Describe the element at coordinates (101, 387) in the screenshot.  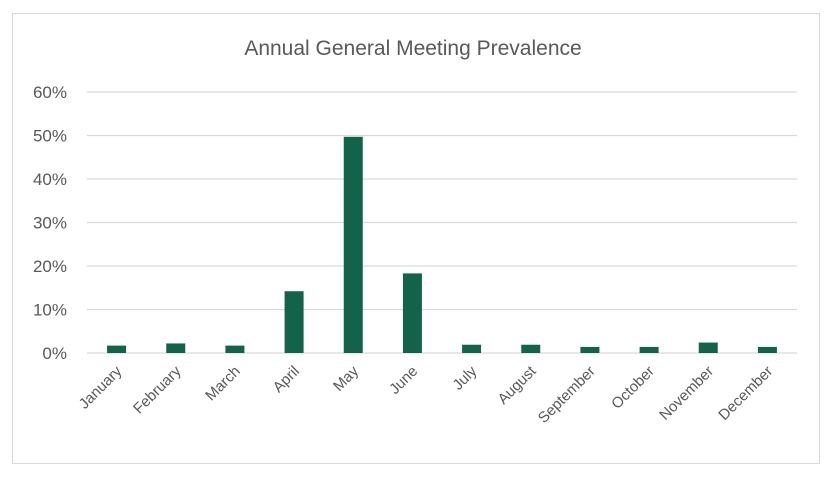
I see `x-tick-label: January` at that location.